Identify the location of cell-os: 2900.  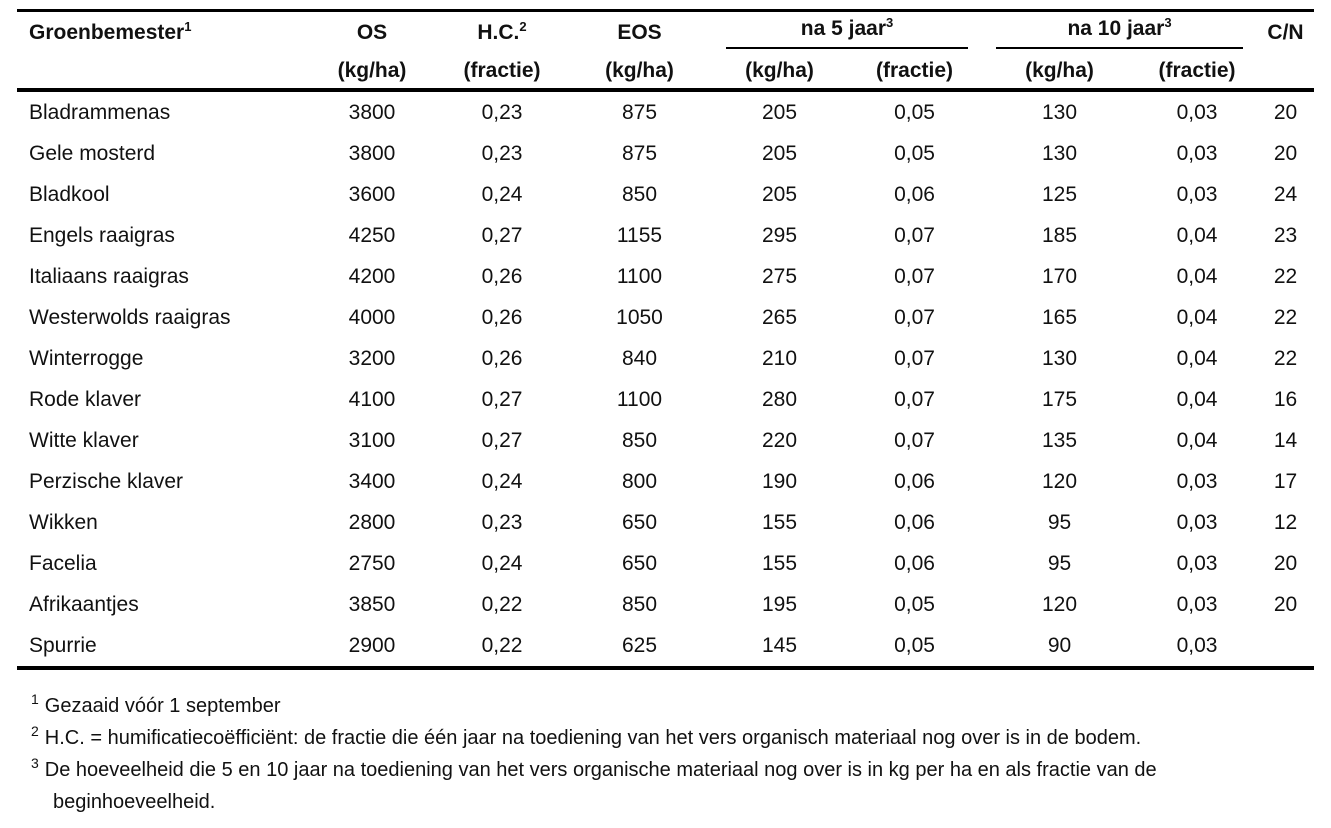
(372, 647).